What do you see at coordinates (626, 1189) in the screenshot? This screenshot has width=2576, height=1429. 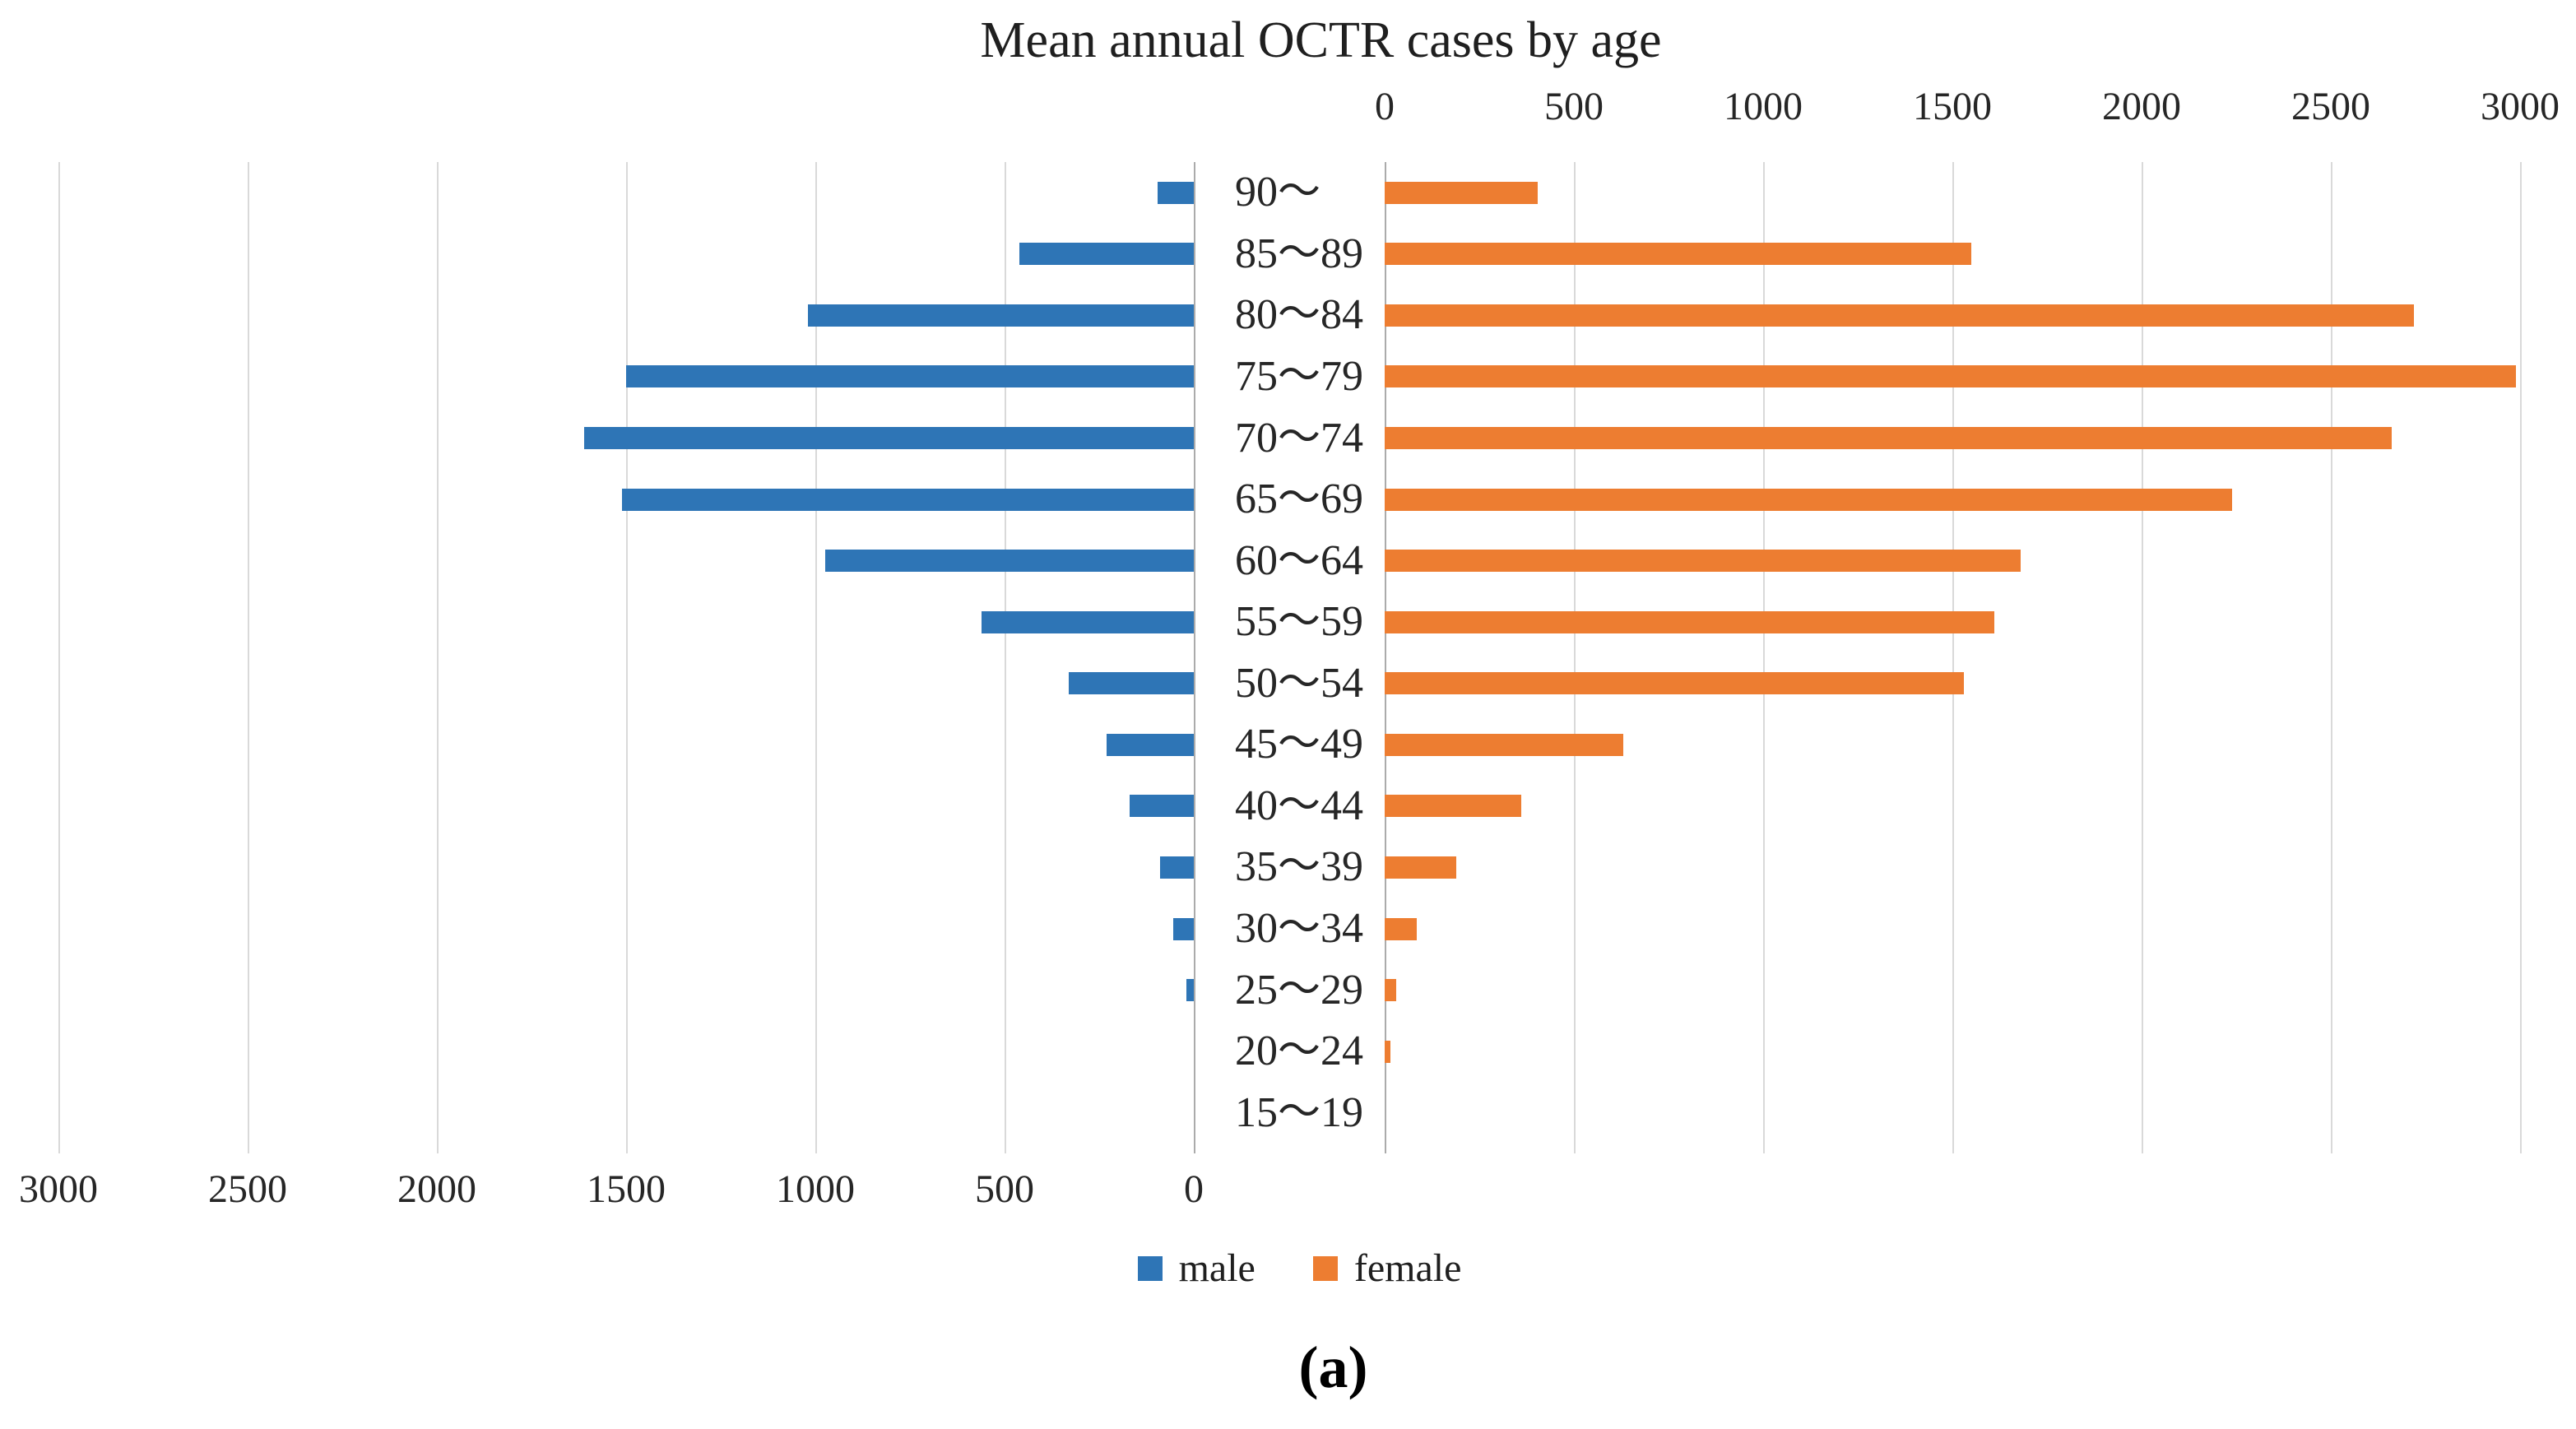 I see `bottom-axis-tick-1500: 1500` at bounding box center [626, 1189].